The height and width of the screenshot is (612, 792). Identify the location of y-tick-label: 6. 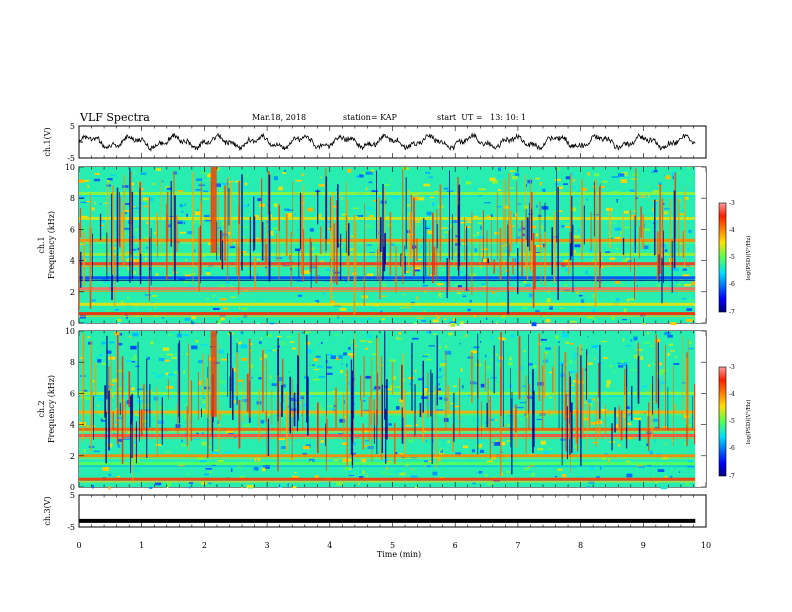
(72, 229).